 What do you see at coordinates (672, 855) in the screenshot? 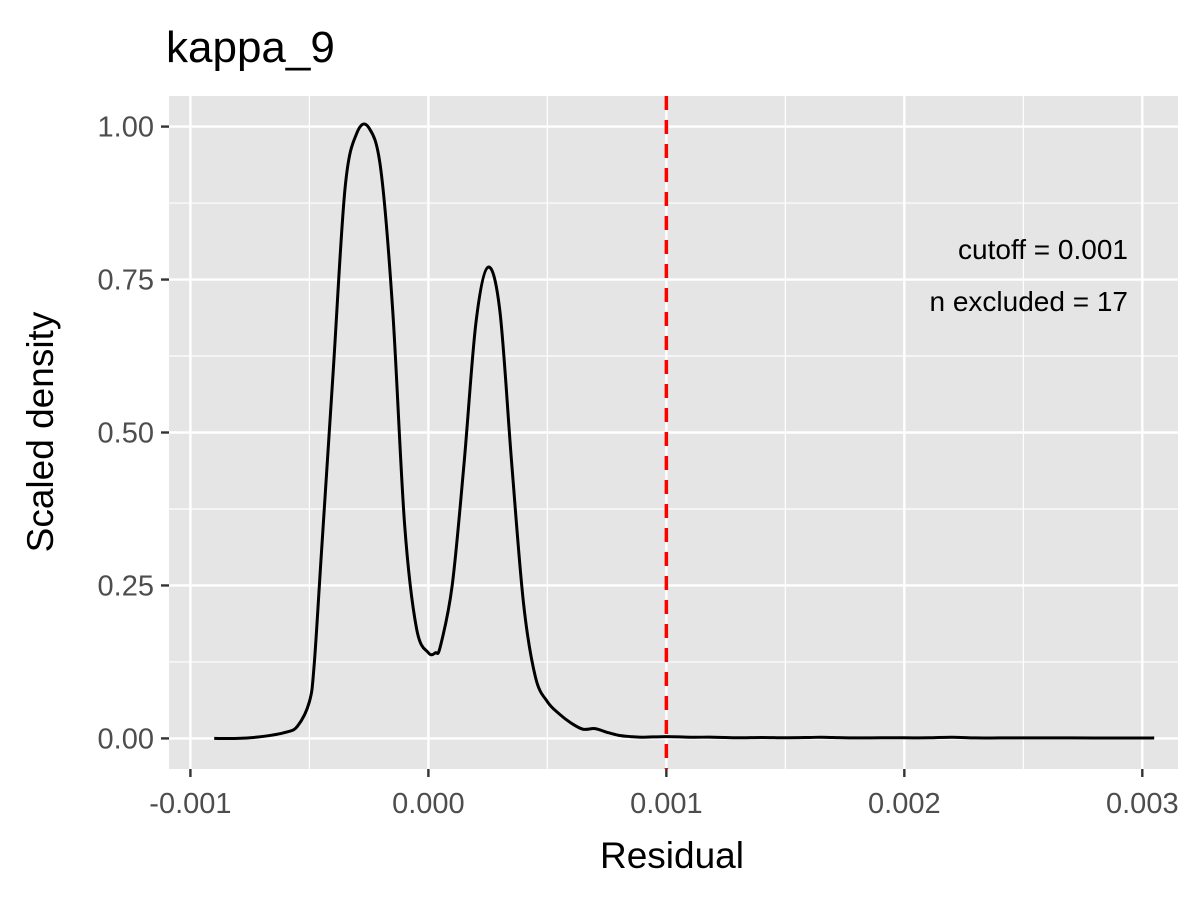
I see `x-axis-title: Residual` at bounding box center [672, 855].